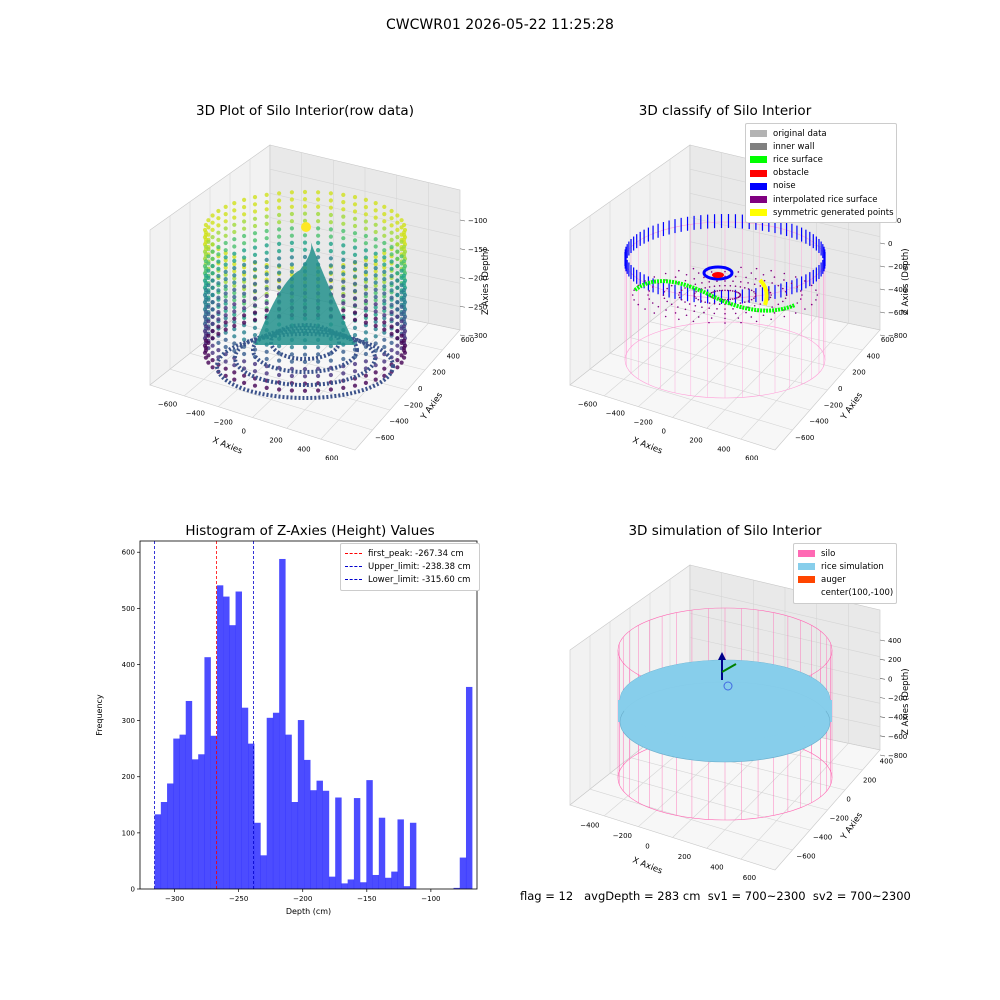 The height and width of the screenshot is (1000, 1000). Describe the element at coordinates (384, 438) in the screenshot. I see `raw-y-tick: −600` at that location.